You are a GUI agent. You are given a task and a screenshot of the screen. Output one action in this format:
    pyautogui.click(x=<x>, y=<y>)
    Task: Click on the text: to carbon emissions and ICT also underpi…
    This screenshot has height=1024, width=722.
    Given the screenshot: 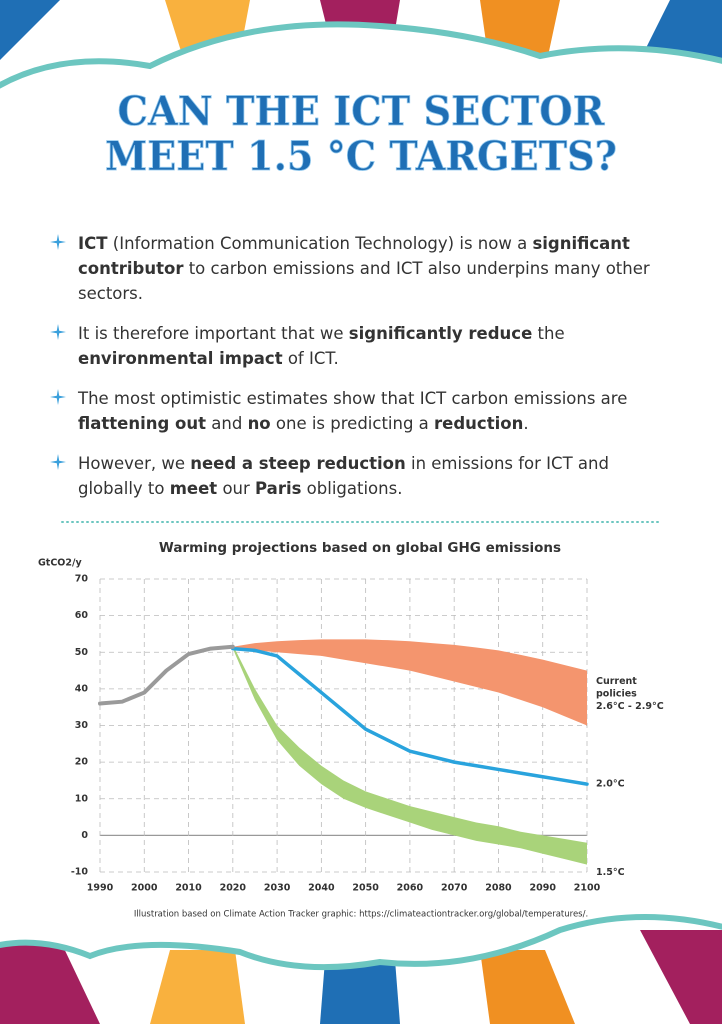 What is the action you would take?
    pyautogui.click(x=364, y=281)
    